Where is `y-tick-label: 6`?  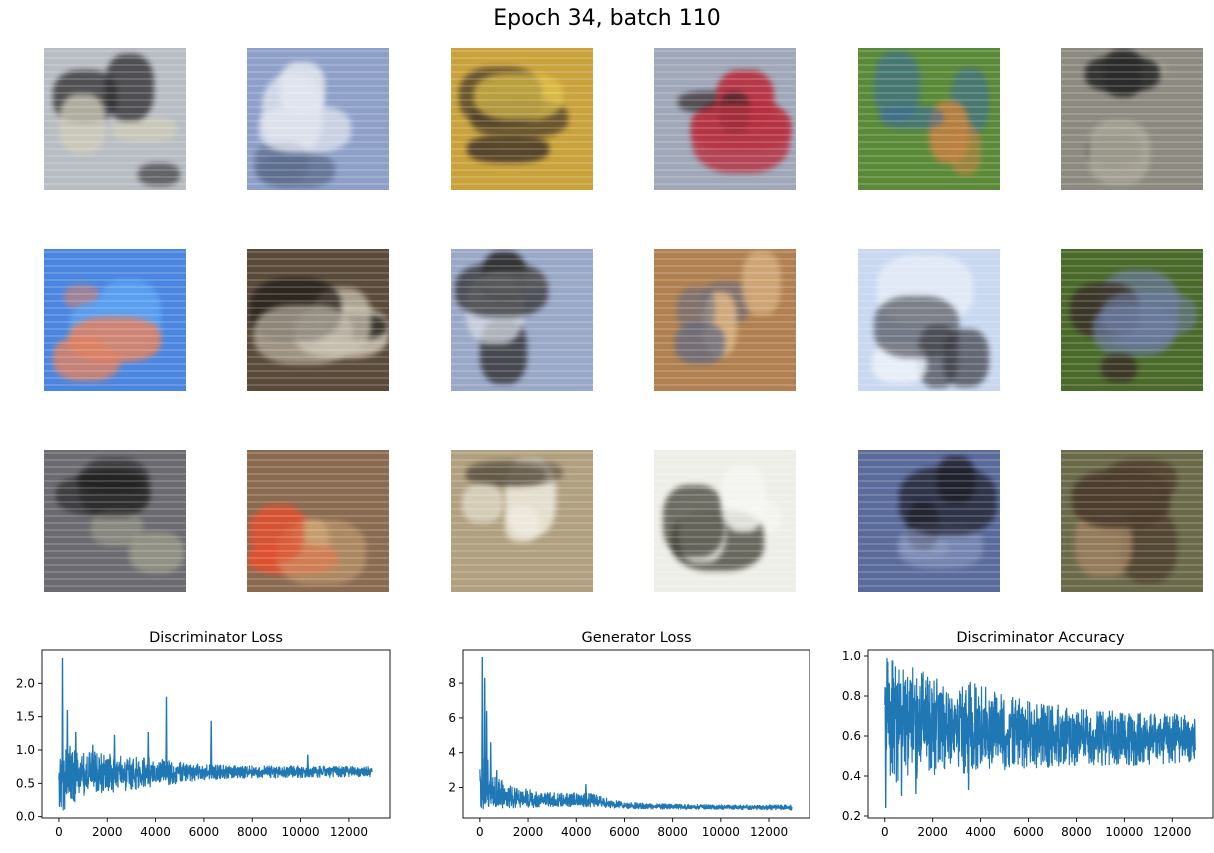
y-tick-label: 6 is located at coordinates (452, 718).